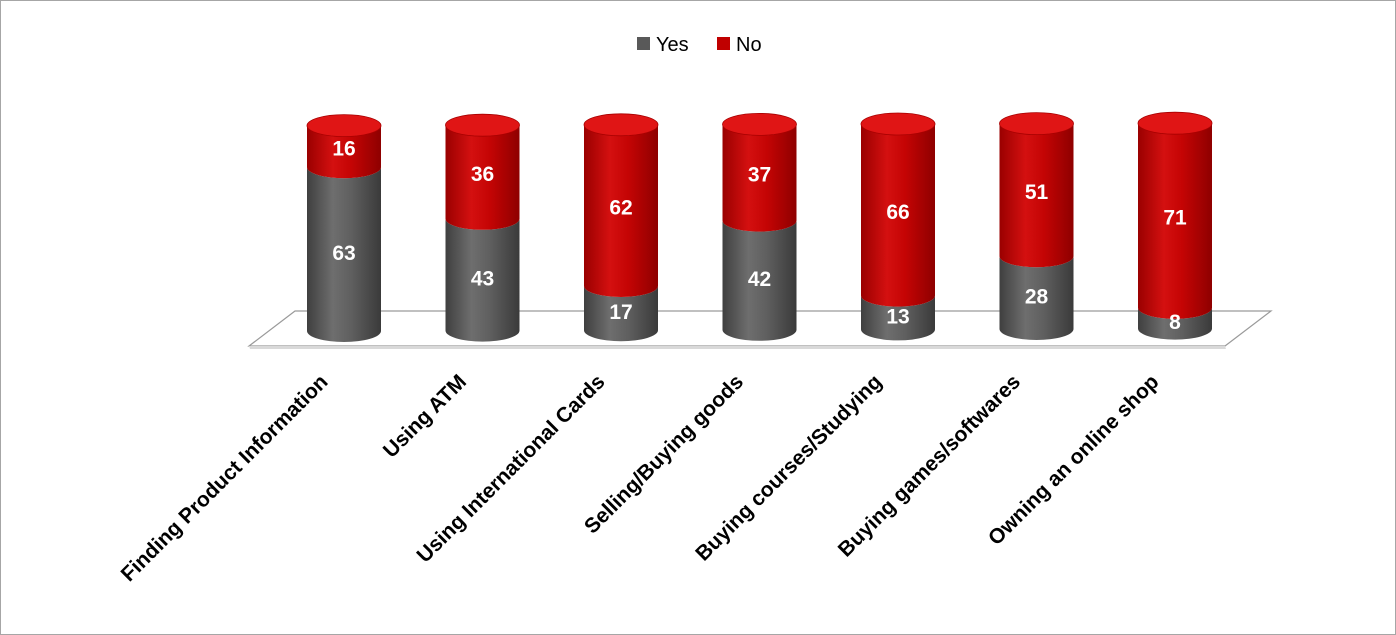 The image size is (1396, 635). I want to click on legend-swatch-no, so click(723, 43).